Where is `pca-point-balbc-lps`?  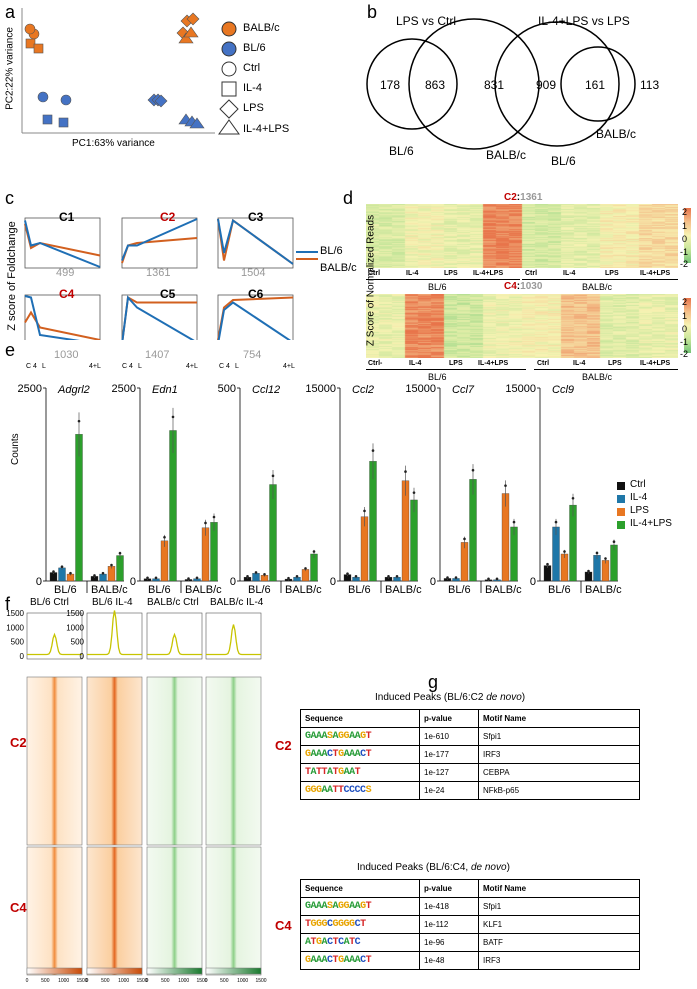
pca-point-balbc-lps is located at coordinates (193, 19).